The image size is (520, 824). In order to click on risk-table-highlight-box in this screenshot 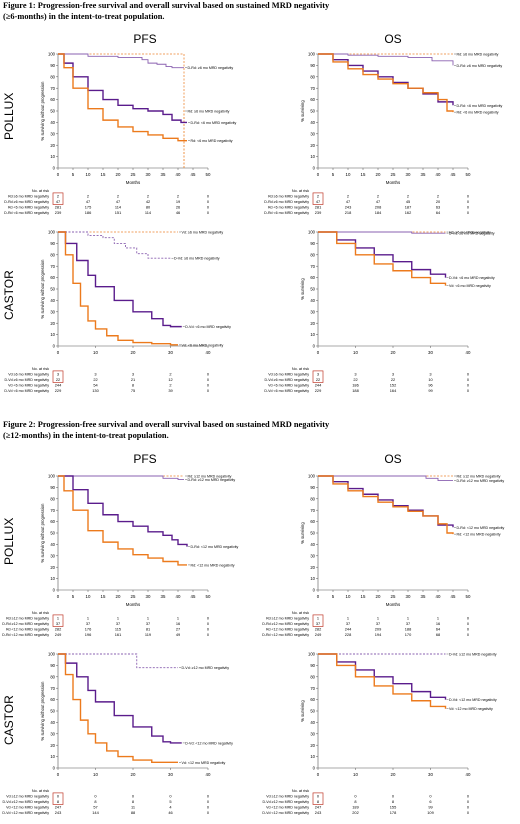, I will do `click(318, 198)`.